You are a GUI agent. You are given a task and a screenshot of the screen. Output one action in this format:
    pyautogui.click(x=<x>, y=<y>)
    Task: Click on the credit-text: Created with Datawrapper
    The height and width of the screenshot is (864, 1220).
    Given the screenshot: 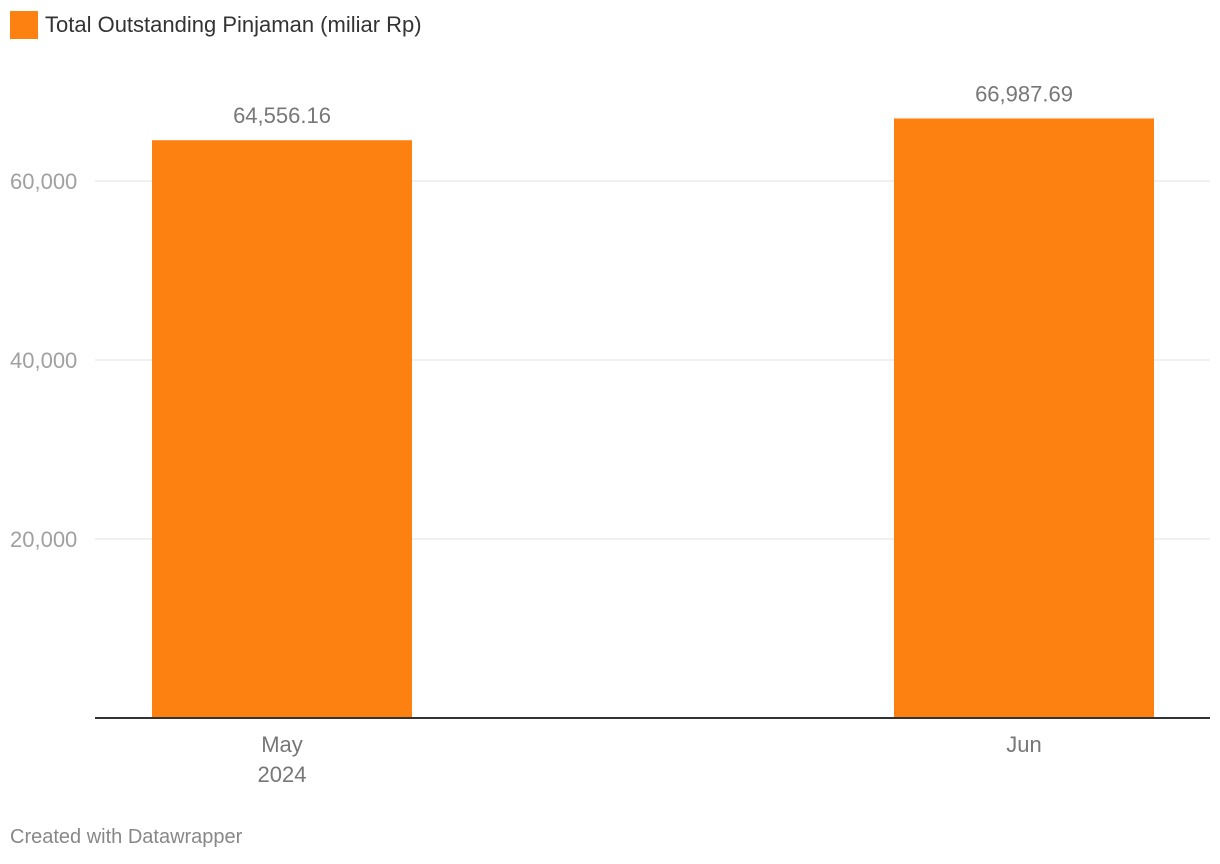 What is the action you would take?
    pyautogui.click(x=126, y=837)
    